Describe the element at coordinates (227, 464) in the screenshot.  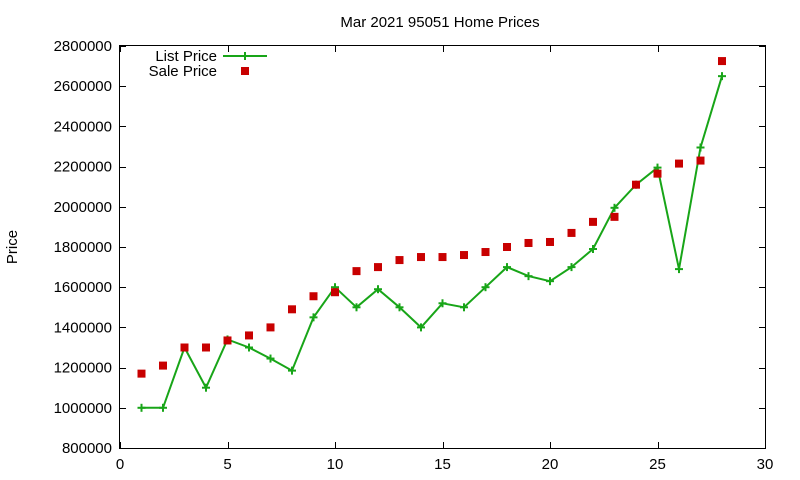
I see `x-tick-label: 5` at that location.